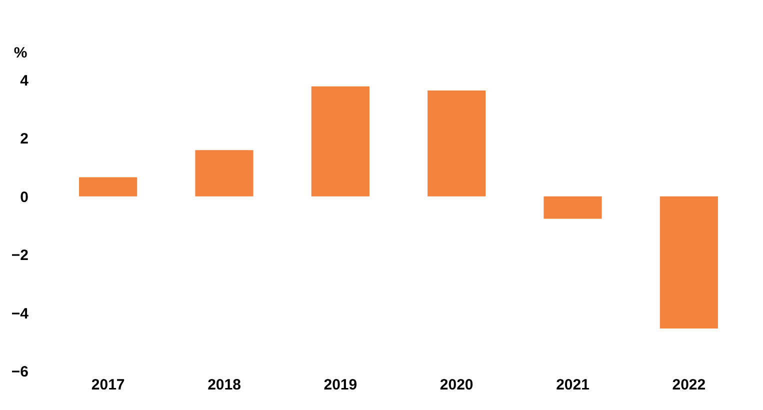 Image resolution: width=763 pixels, height=410 pixels. Describe the element at coordinates (21, 53) in the screenshot. I see `y-axis-title: %` at that location.